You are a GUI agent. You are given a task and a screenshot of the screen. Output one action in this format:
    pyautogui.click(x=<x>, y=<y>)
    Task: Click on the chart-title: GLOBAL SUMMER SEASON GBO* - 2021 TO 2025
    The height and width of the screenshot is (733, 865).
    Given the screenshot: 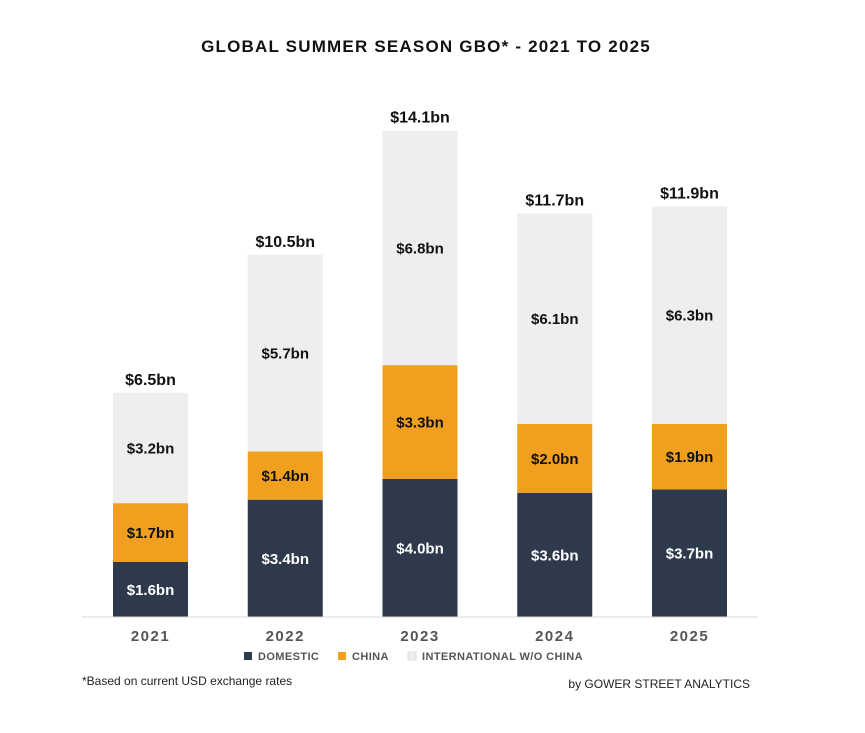 What is the action you would take?
    pyautogui.click(x=426, y=46)
    